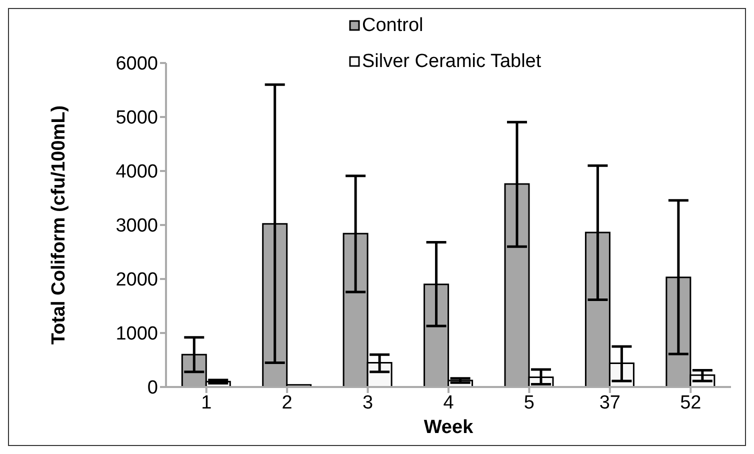  What do you see at coordinates (691, 403) in the screenshot?
I see `x-tick-label: 52` at bounding box center [691, 403].